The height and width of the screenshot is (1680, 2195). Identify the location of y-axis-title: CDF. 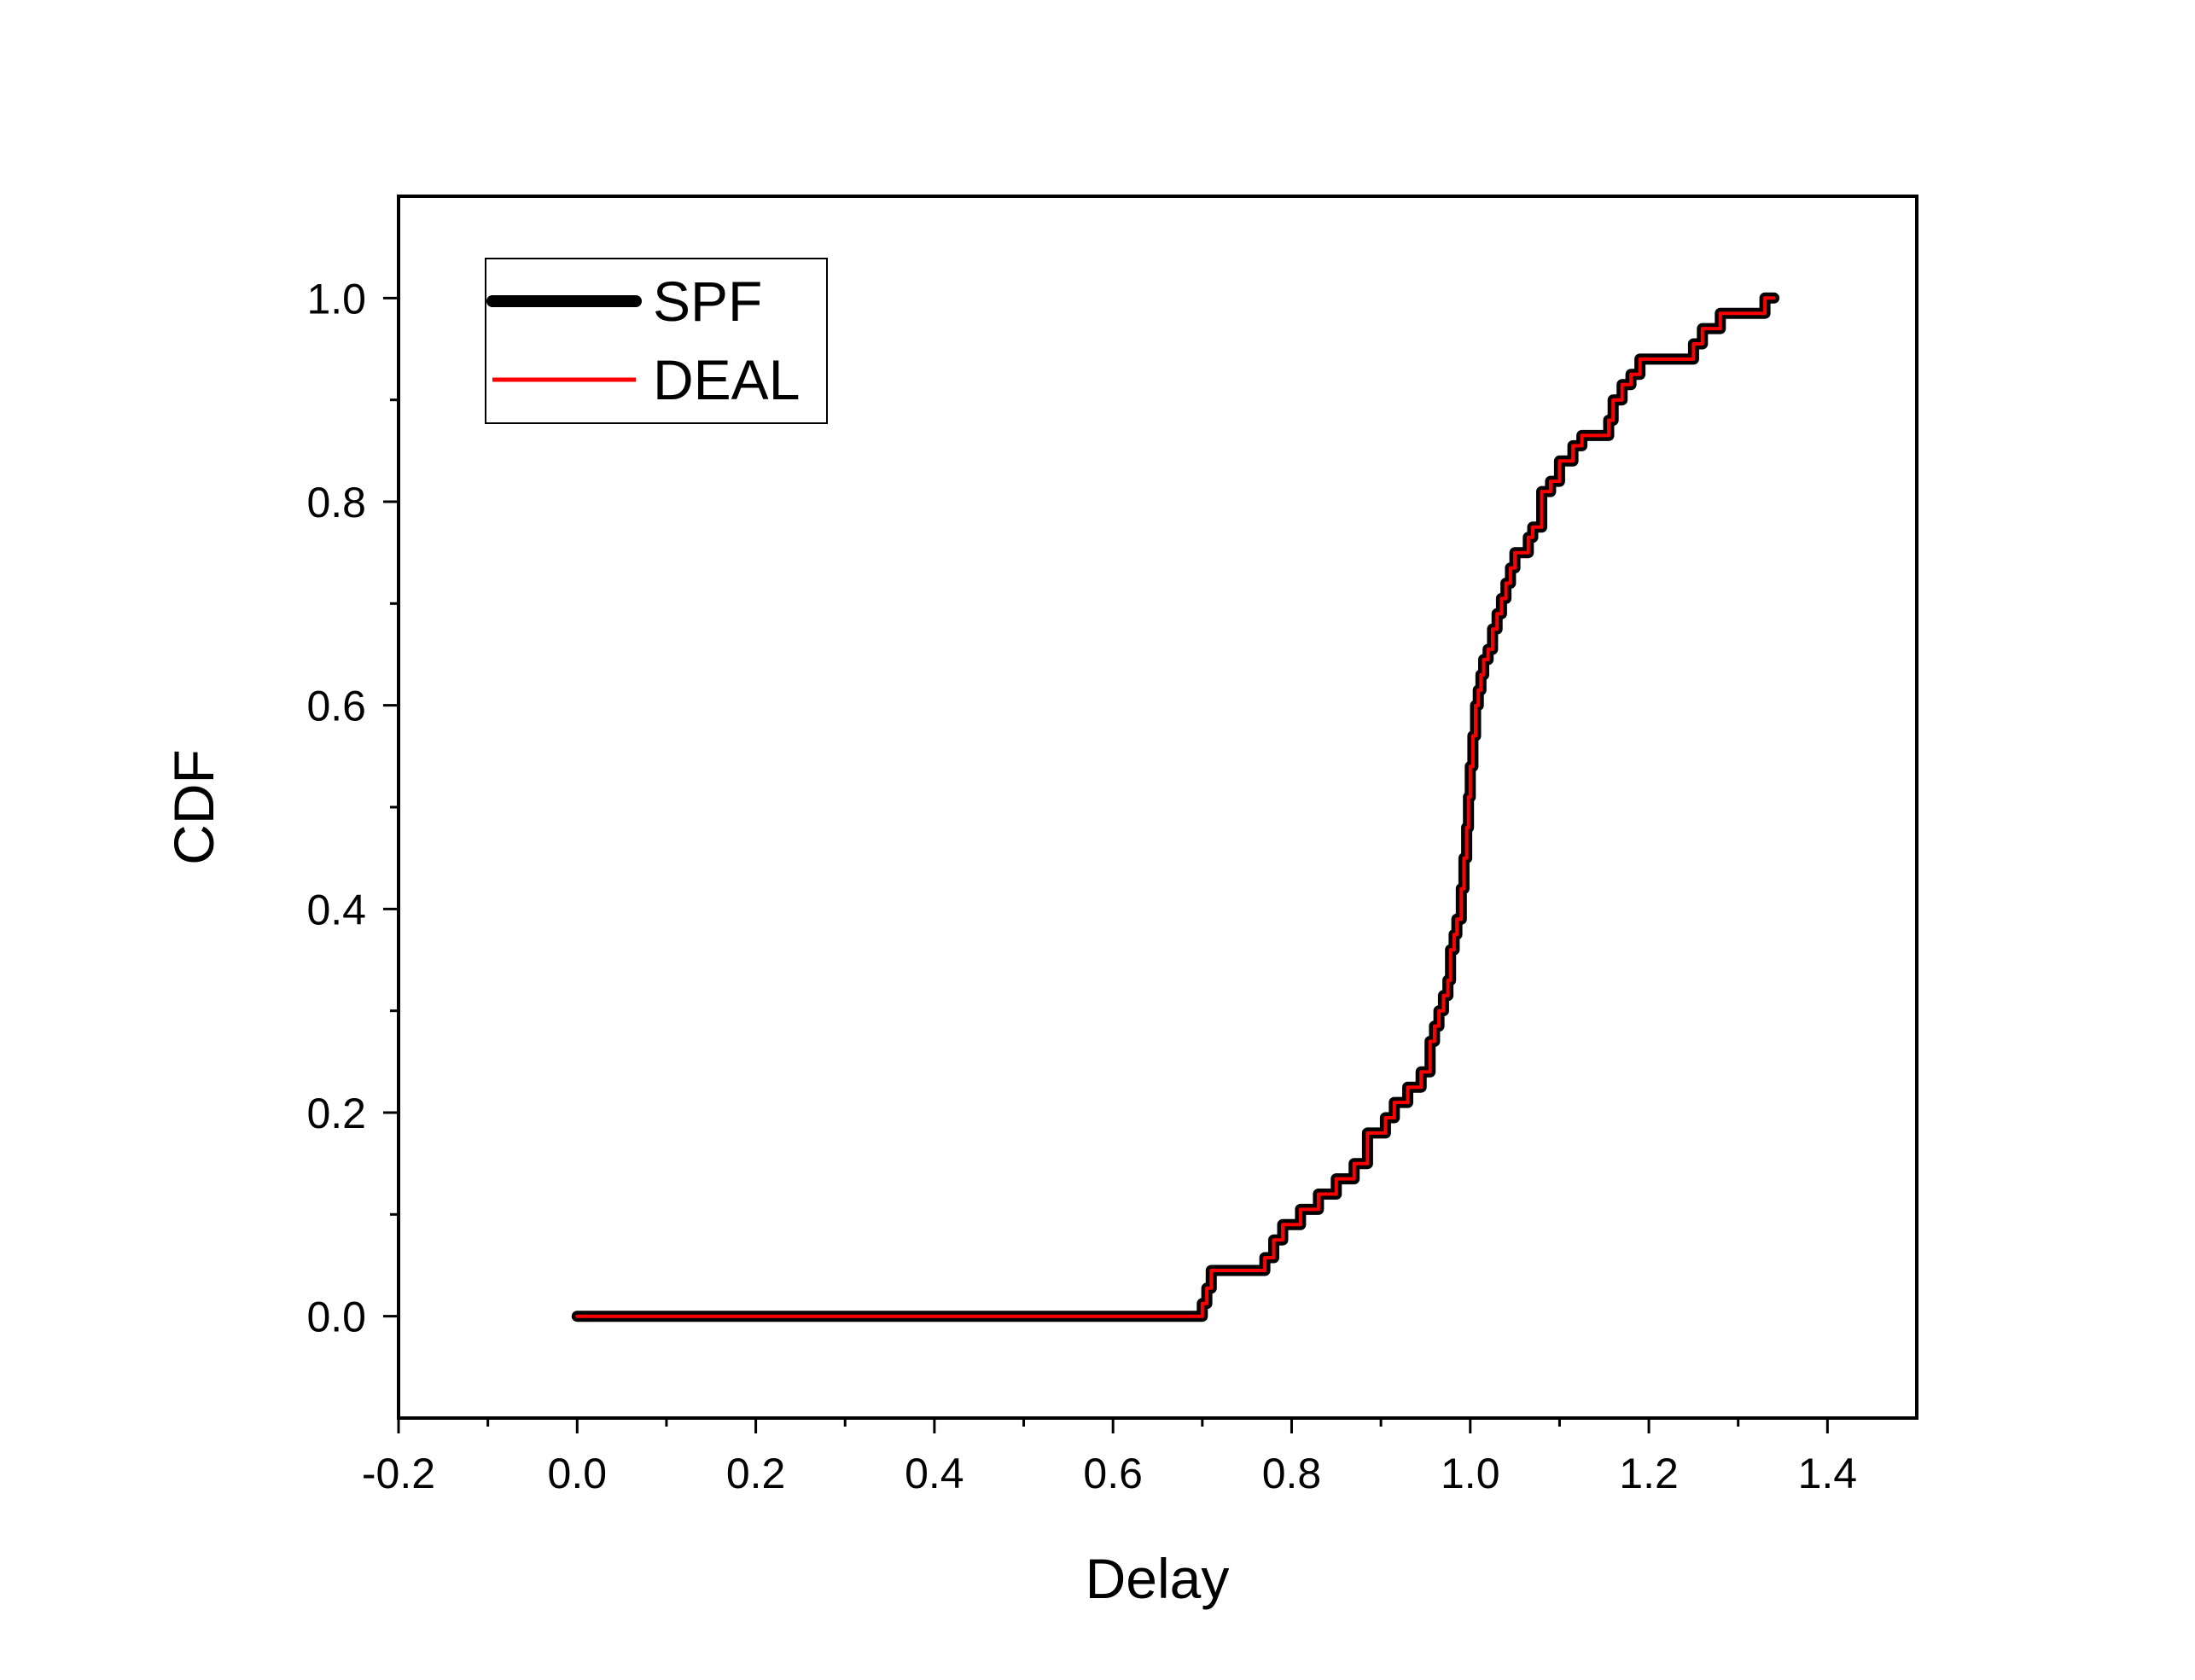
(193, 807).